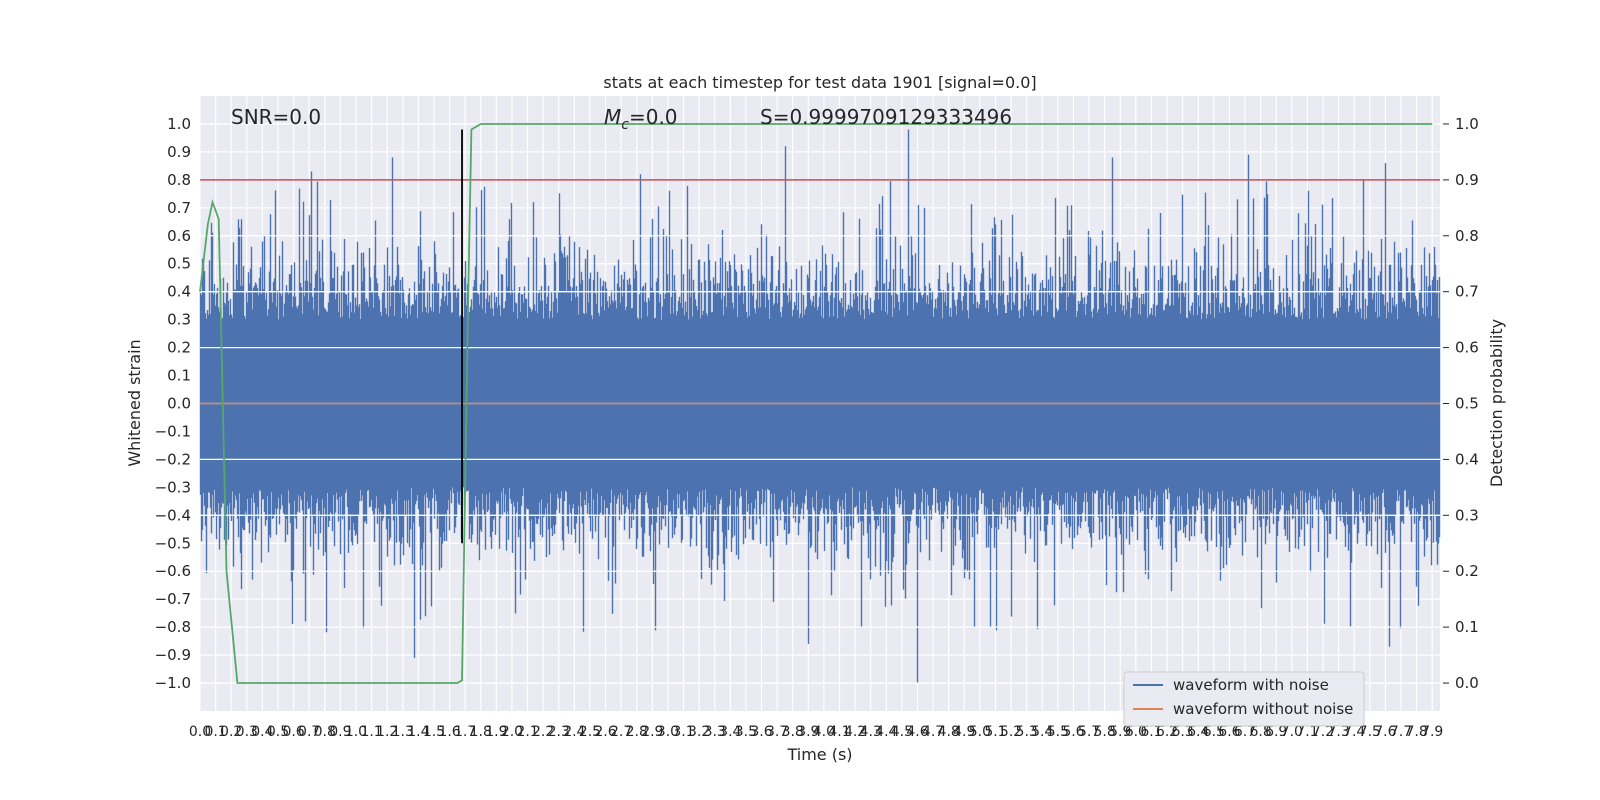 This screenshot has height=800, width=1600. Describe the element at coordinates (173, 655) in the screenshot. I see `y-tick-label: −0.9` at that location.